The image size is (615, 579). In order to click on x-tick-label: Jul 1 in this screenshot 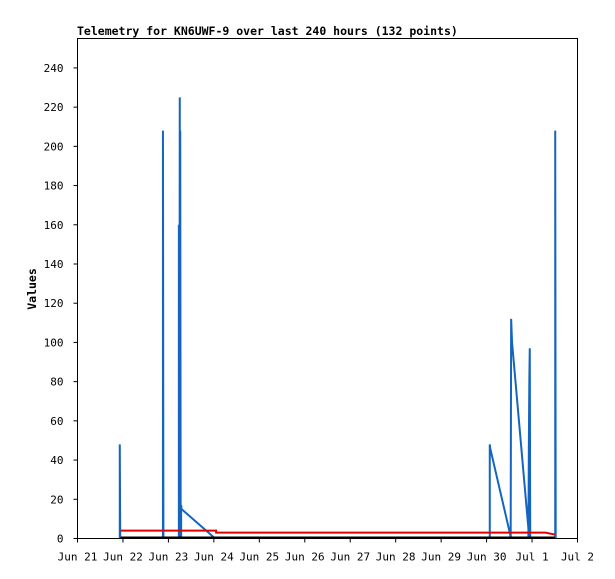, I will do `click(531, 557)`.